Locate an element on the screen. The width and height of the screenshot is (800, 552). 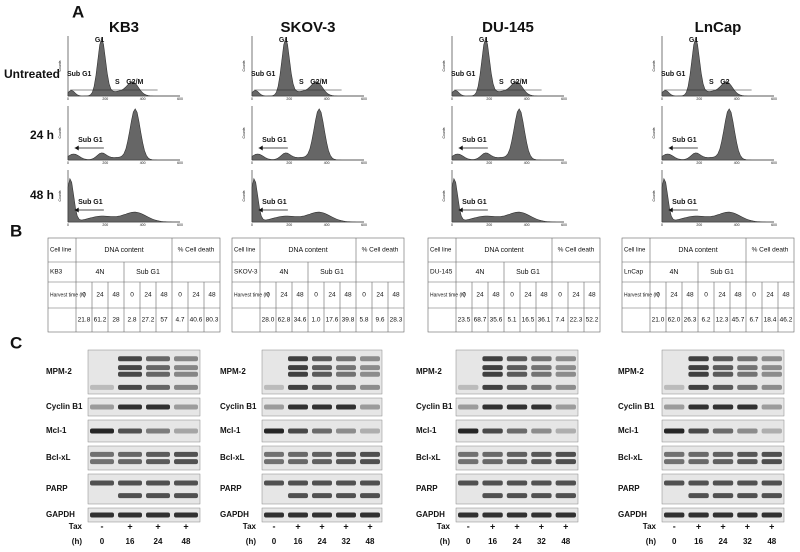
phase-label: S is located at coordinates (501, 82).